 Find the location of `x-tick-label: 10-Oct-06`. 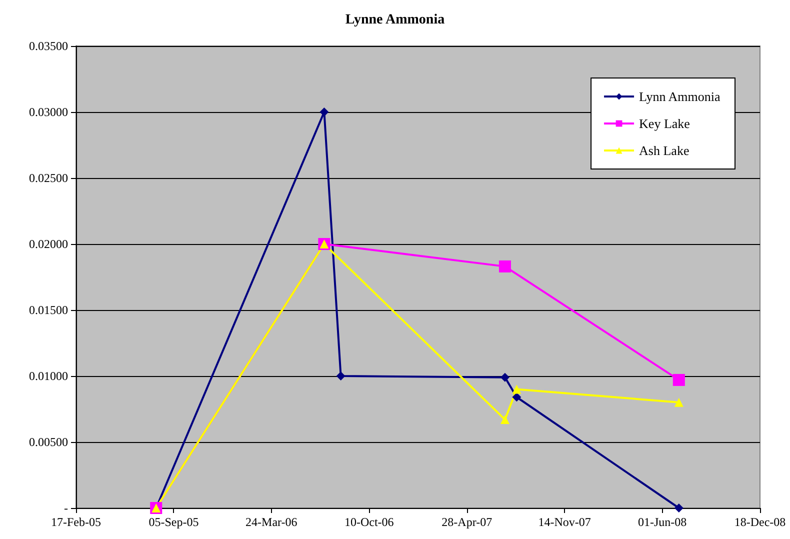

x-tick-label: 10-Oct-06 is located at coordinates (369, 522).